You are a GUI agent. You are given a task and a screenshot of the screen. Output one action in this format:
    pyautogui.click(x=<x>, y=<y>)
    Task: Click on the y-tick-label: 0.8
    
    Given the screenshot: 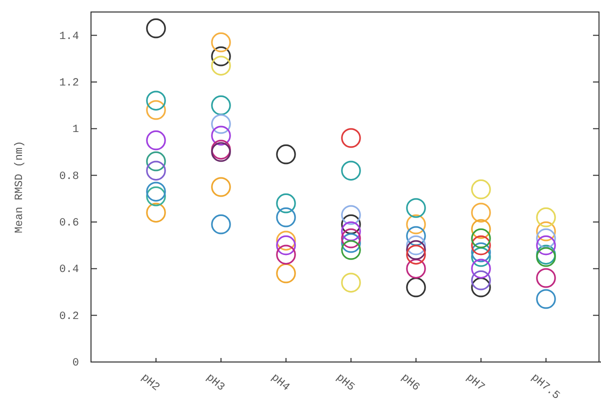 What is the action you would take?
    pyautogui.click(x=69, y=176)
    